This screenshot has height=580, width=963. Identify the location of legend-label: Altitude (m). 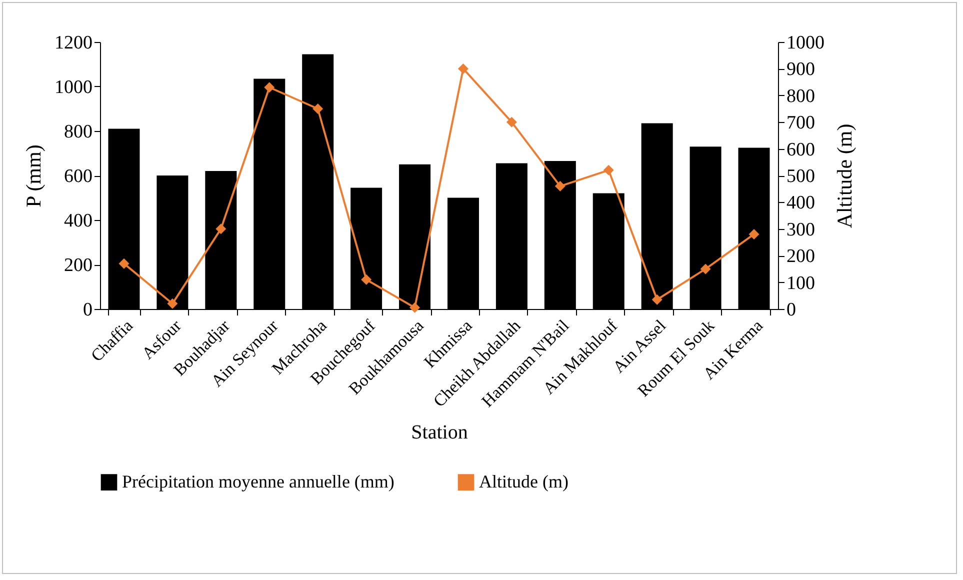
(523, 481).